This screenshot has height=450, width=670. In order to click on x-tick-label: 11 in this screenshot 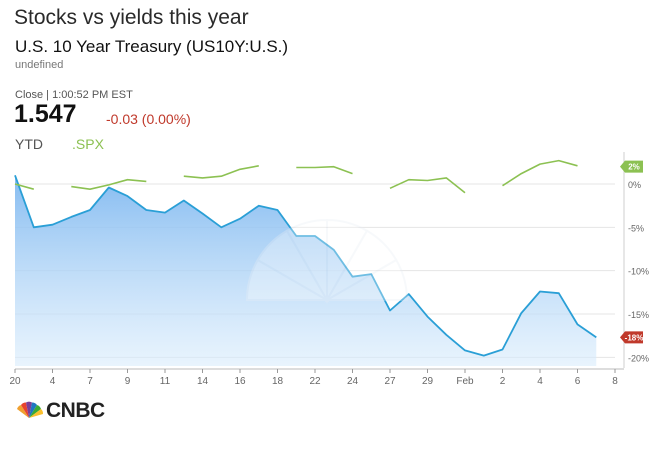, I will do `click(165, 381)`.